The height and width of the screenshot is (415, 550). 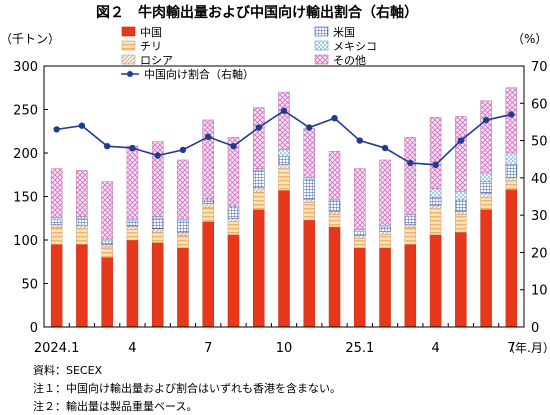 What do you see at coordinates (128, 59) in the screenshot?
I see `legend-swatch-russia` at bounding box center [128, 59].